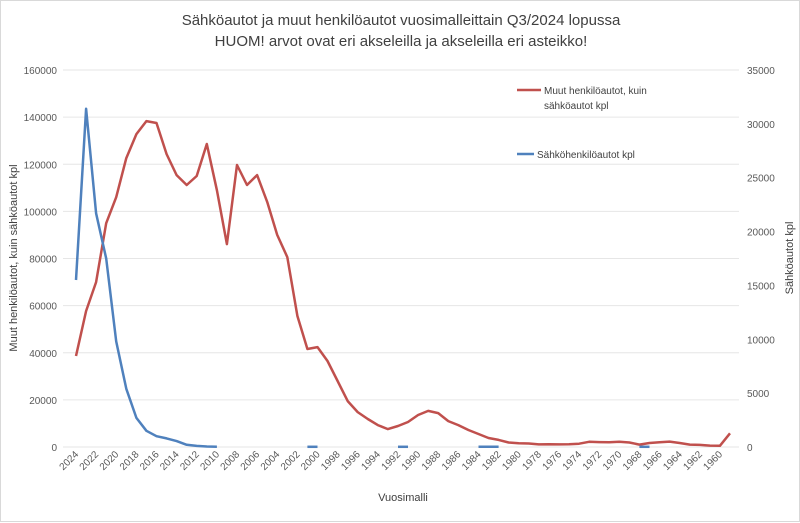 The height and width of the screenshot is (523, 800). Describe the element at coordinates (371, 461) in the screenshot. I see `x-tick-label: 1994` at that location.